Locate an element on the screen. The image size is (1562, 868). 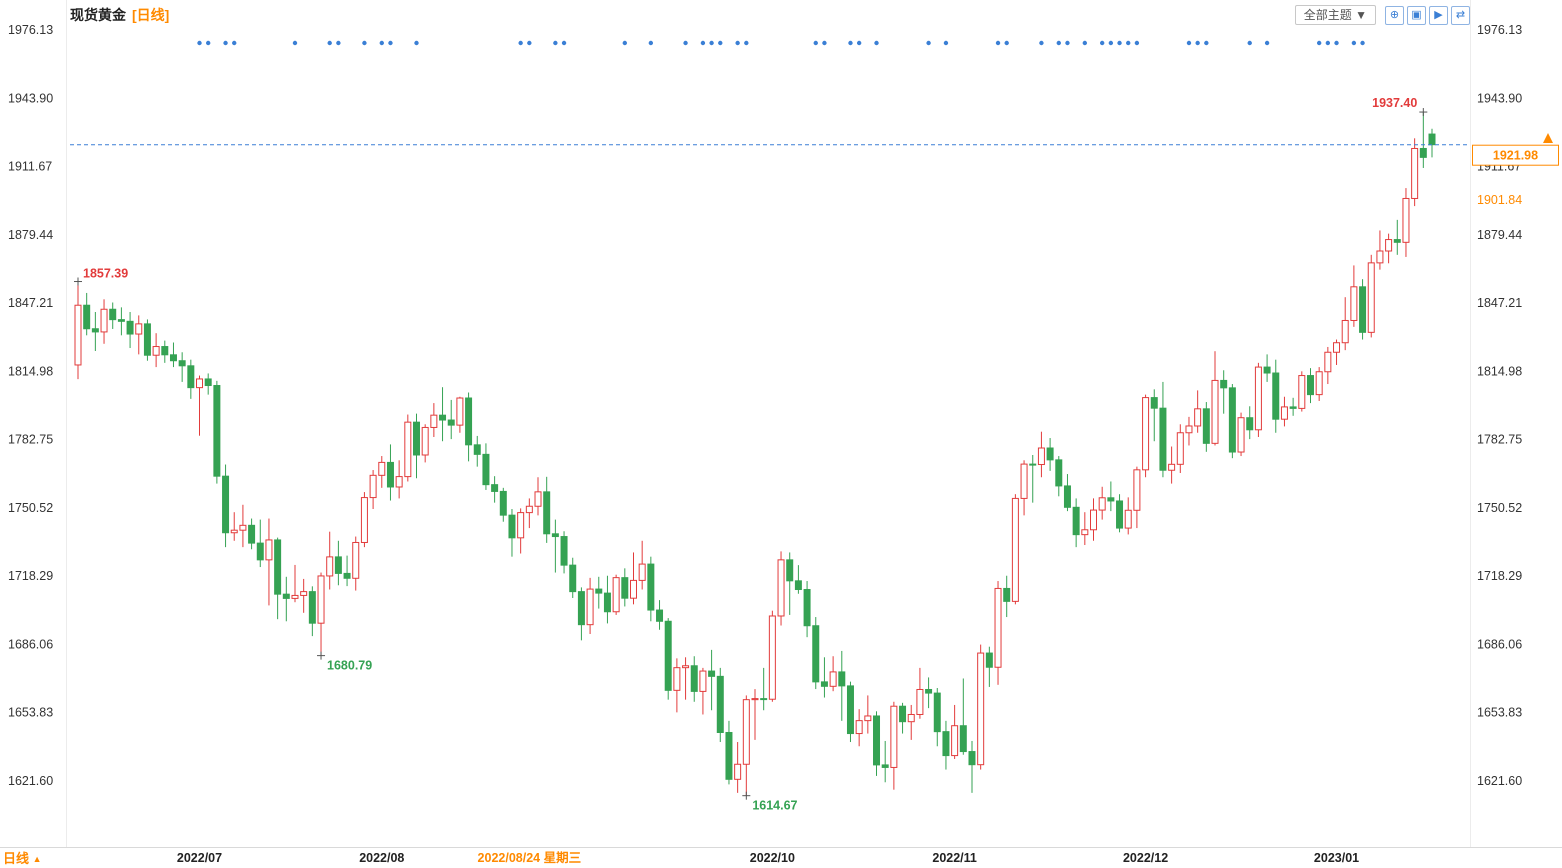
y-axis-label: 1911.67 is located at coordinates (30, 167).